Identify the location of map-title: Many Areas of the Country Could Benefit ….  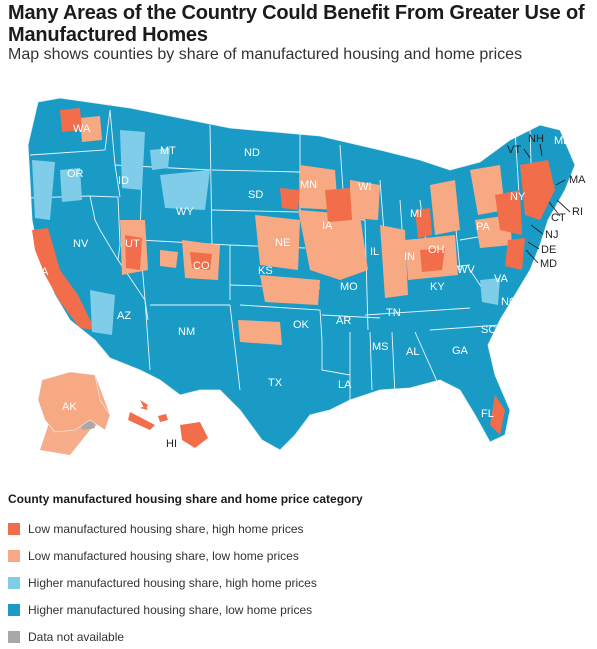
(296, 24).